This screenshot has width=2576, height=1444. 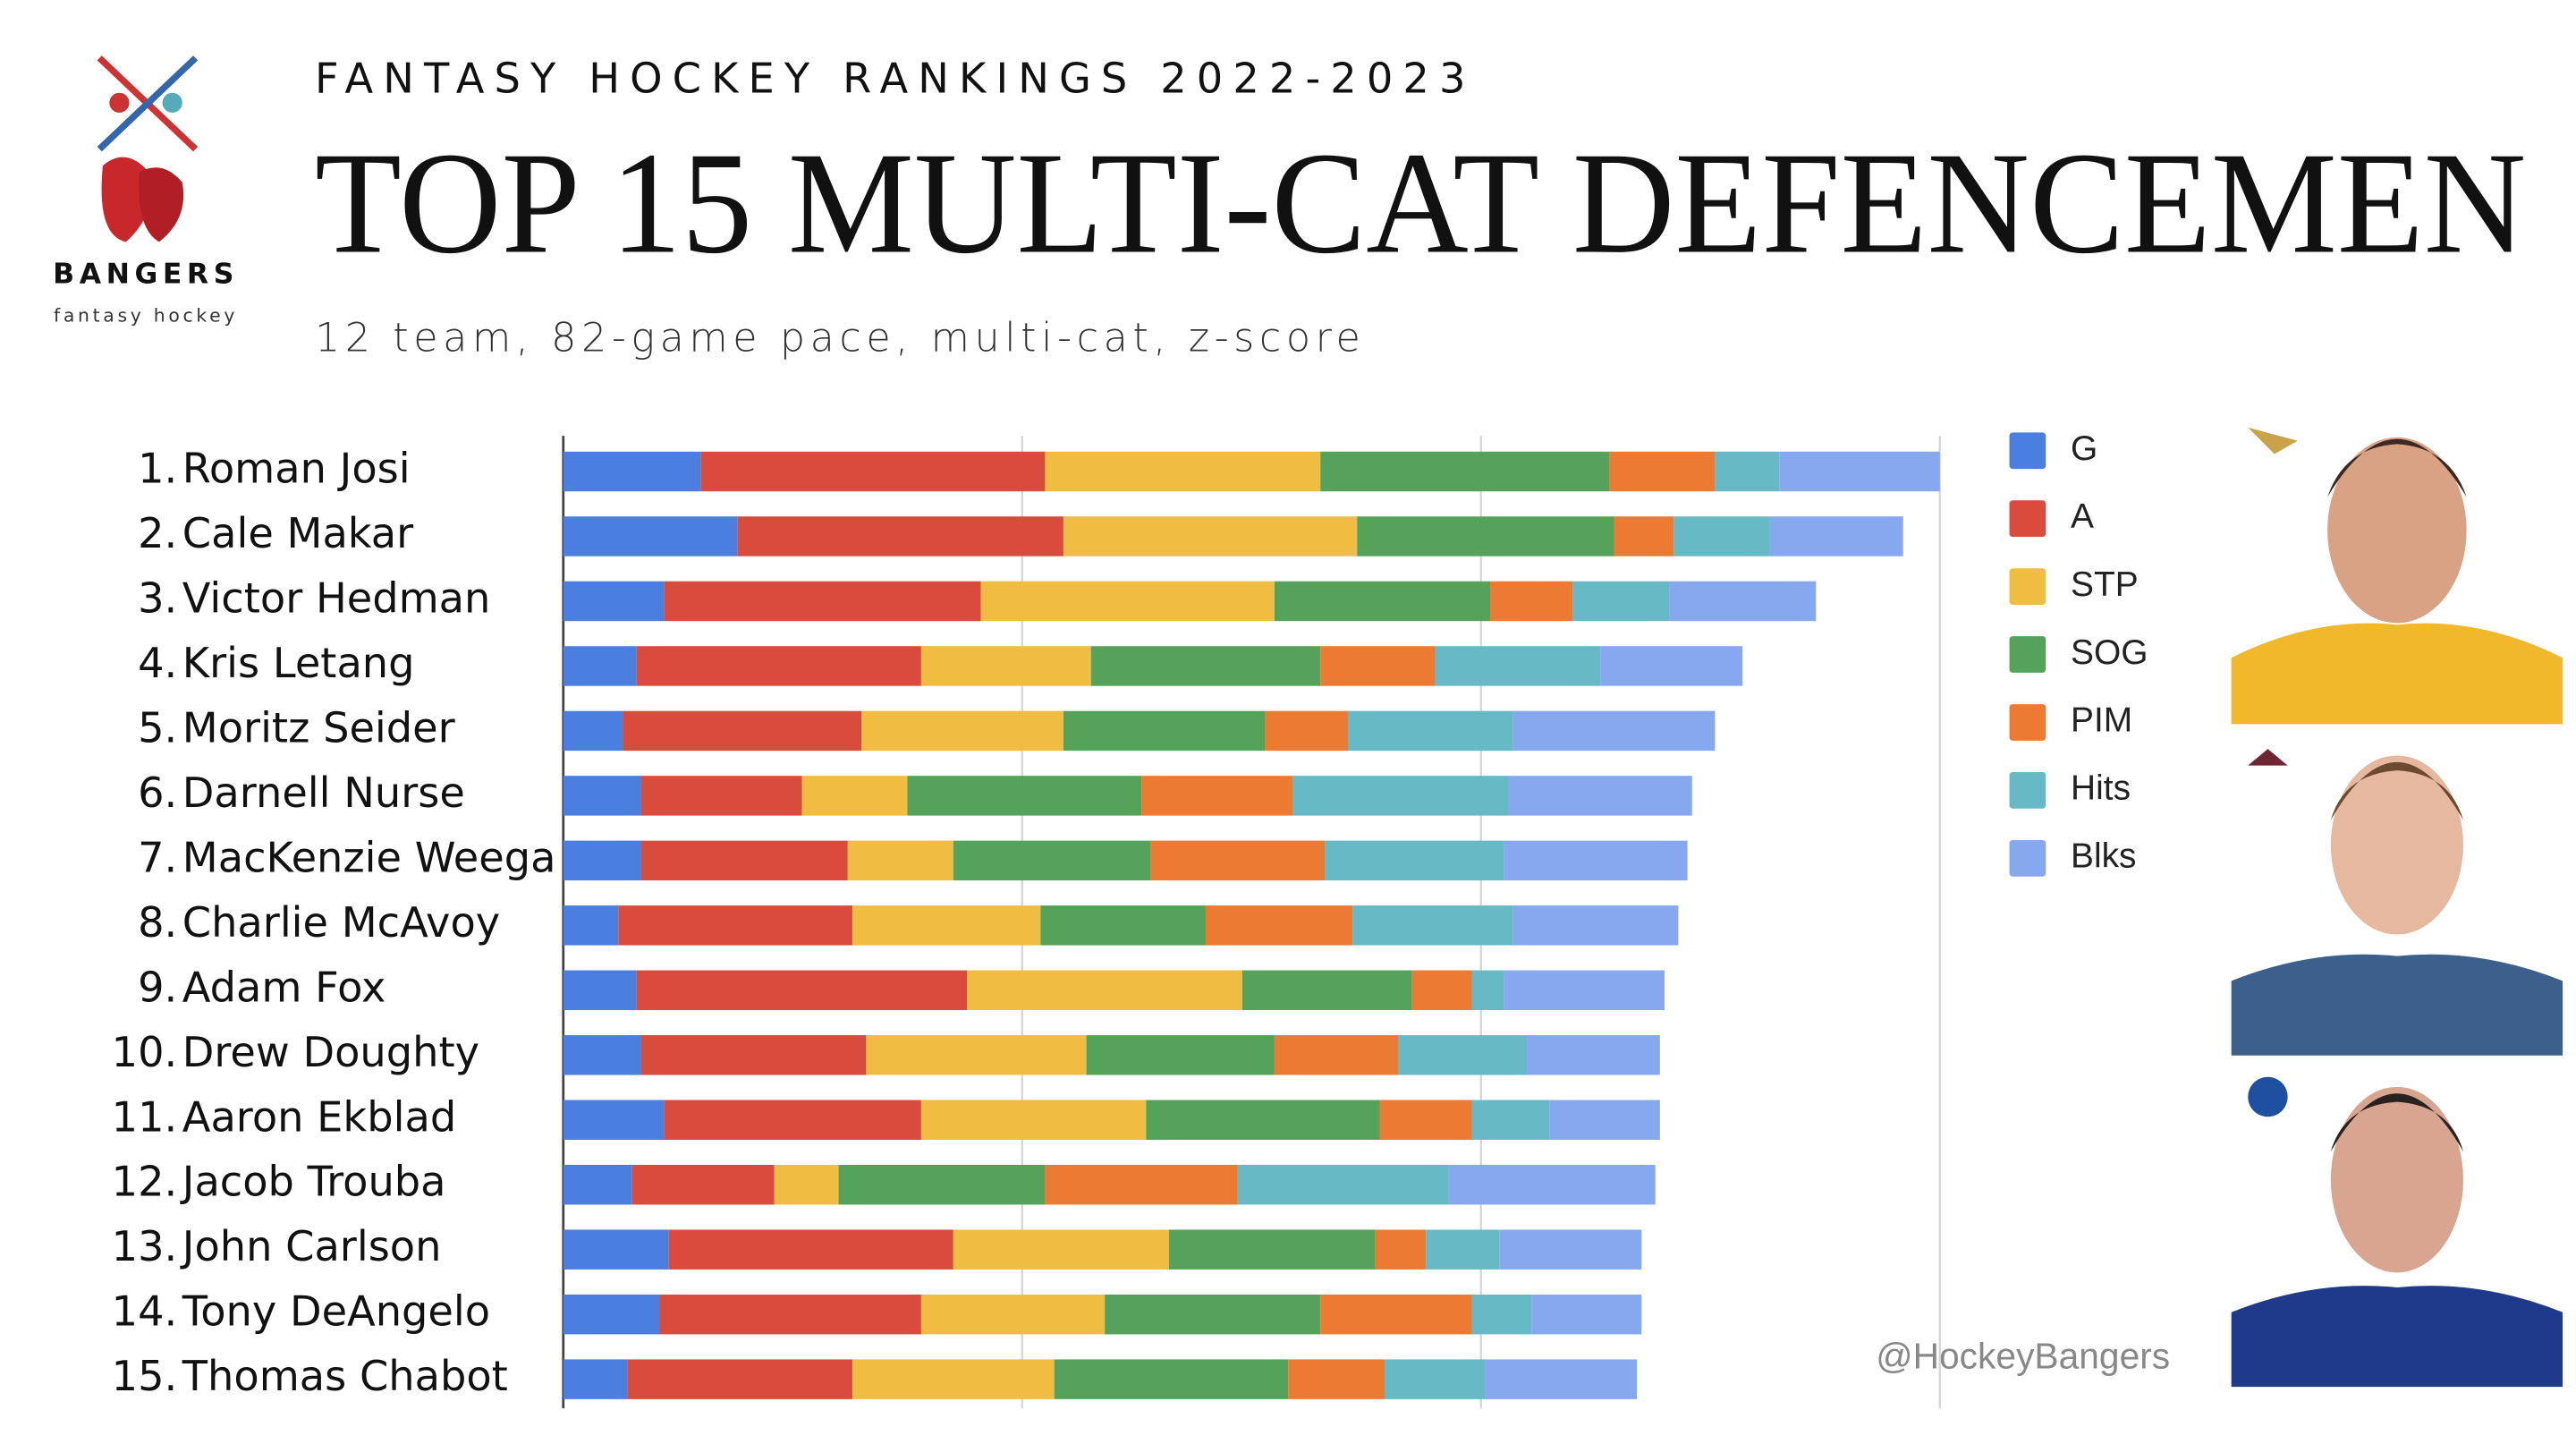 I want to click on player-label: Tony DeAngelo, so click(x=336, y=1311).